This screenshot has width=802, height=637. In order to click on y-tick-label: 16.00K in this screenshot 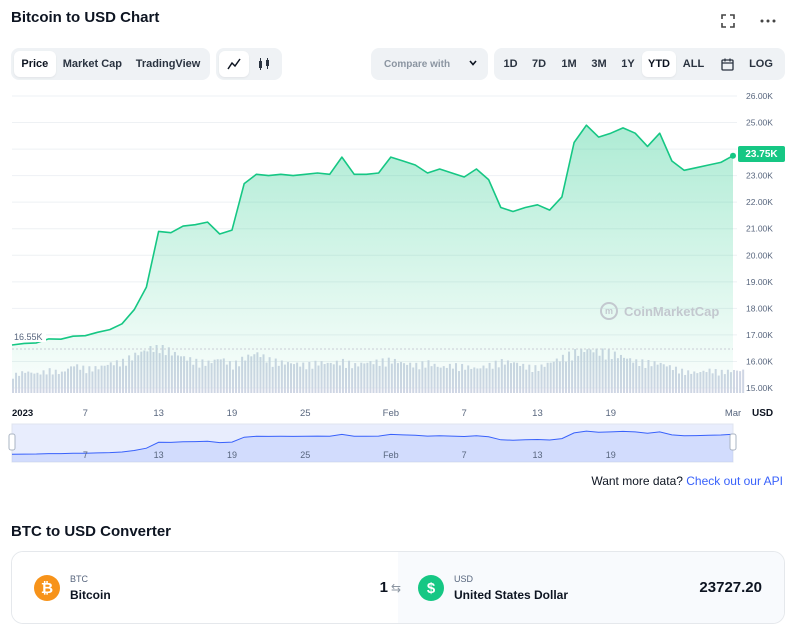, I will do `click(759, 361)`.